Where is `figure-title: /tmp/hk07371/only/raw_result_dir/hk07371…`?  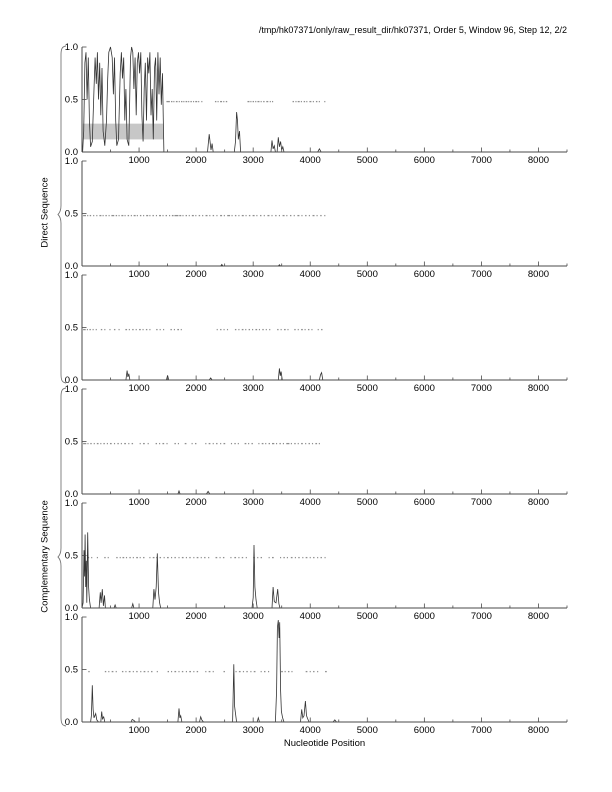 figure-title: /tmp/hk07371/only/raw_result_dir/hk07371… is located at coordinates (412, 30).